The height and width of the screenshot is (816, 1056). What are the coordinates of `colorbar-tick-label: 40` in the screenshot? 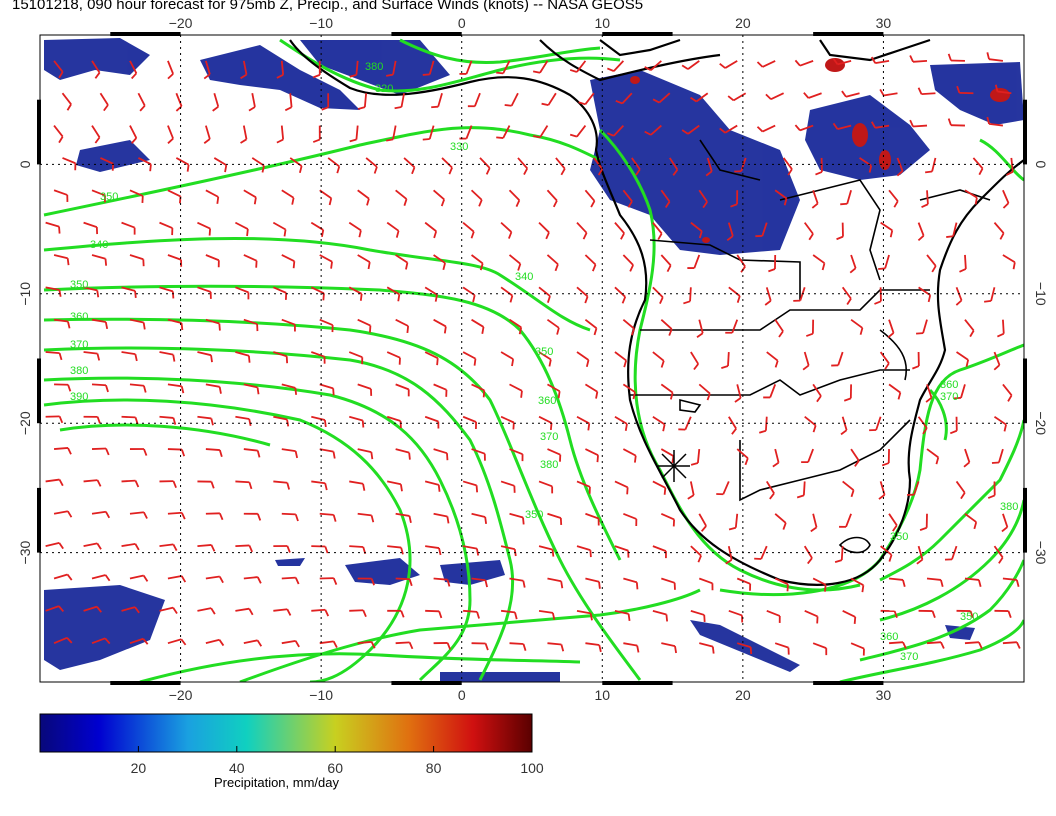 It's located at (237, 768).